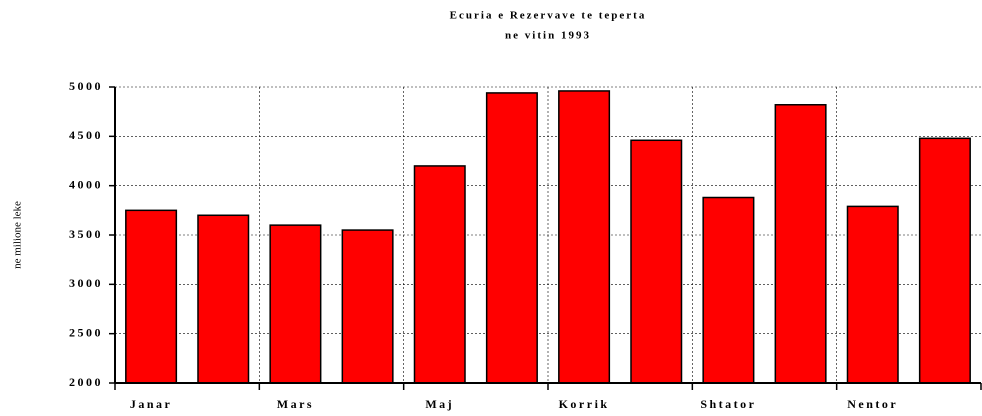 The image size is (982, 416). Describe the element at coordinates (584, 404) in the screenshot. I see `x-tick-label: Korrik` at that location.